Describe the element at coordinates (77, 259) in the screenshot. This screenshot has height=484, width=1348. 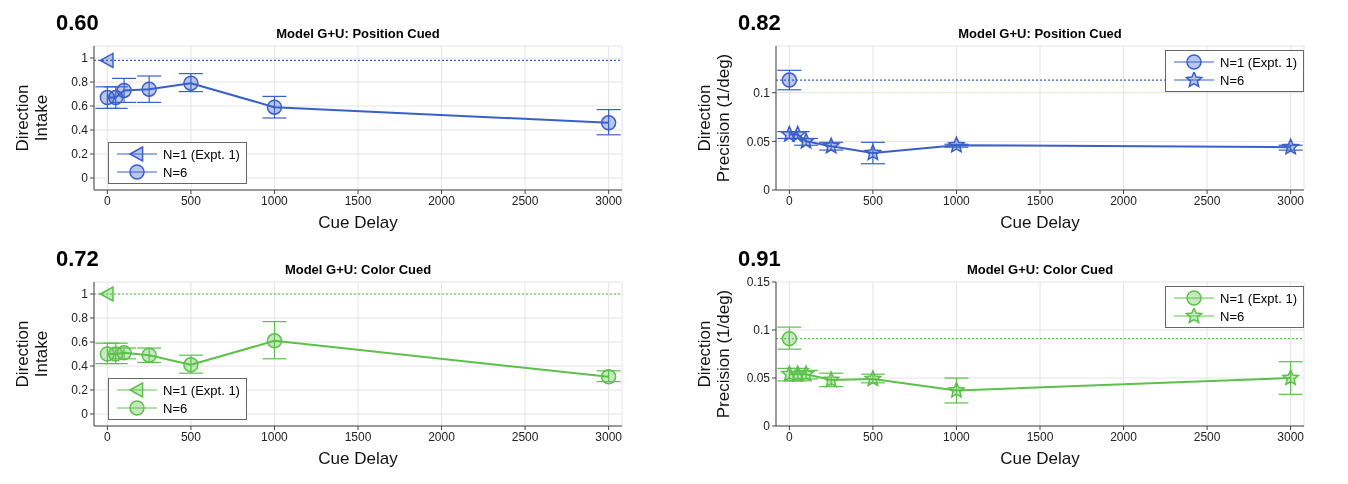
I see `text: 0.72` at that location.